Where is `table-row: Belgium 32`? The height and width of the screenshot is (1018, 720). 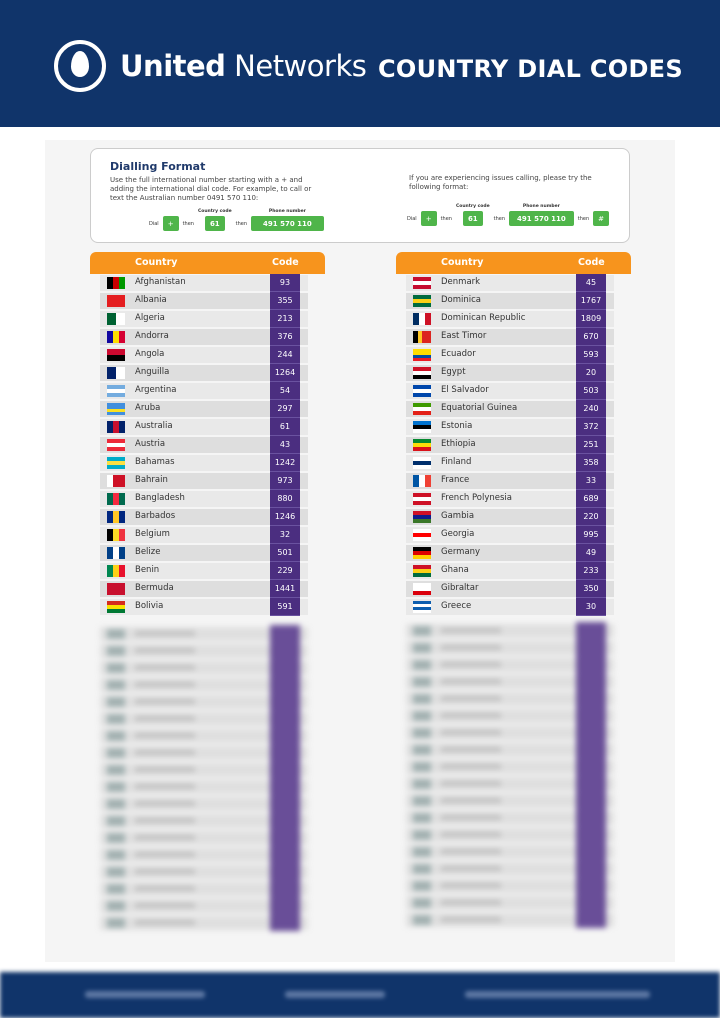
table-row: Belgium 32 is located at coordinates (207, 535).